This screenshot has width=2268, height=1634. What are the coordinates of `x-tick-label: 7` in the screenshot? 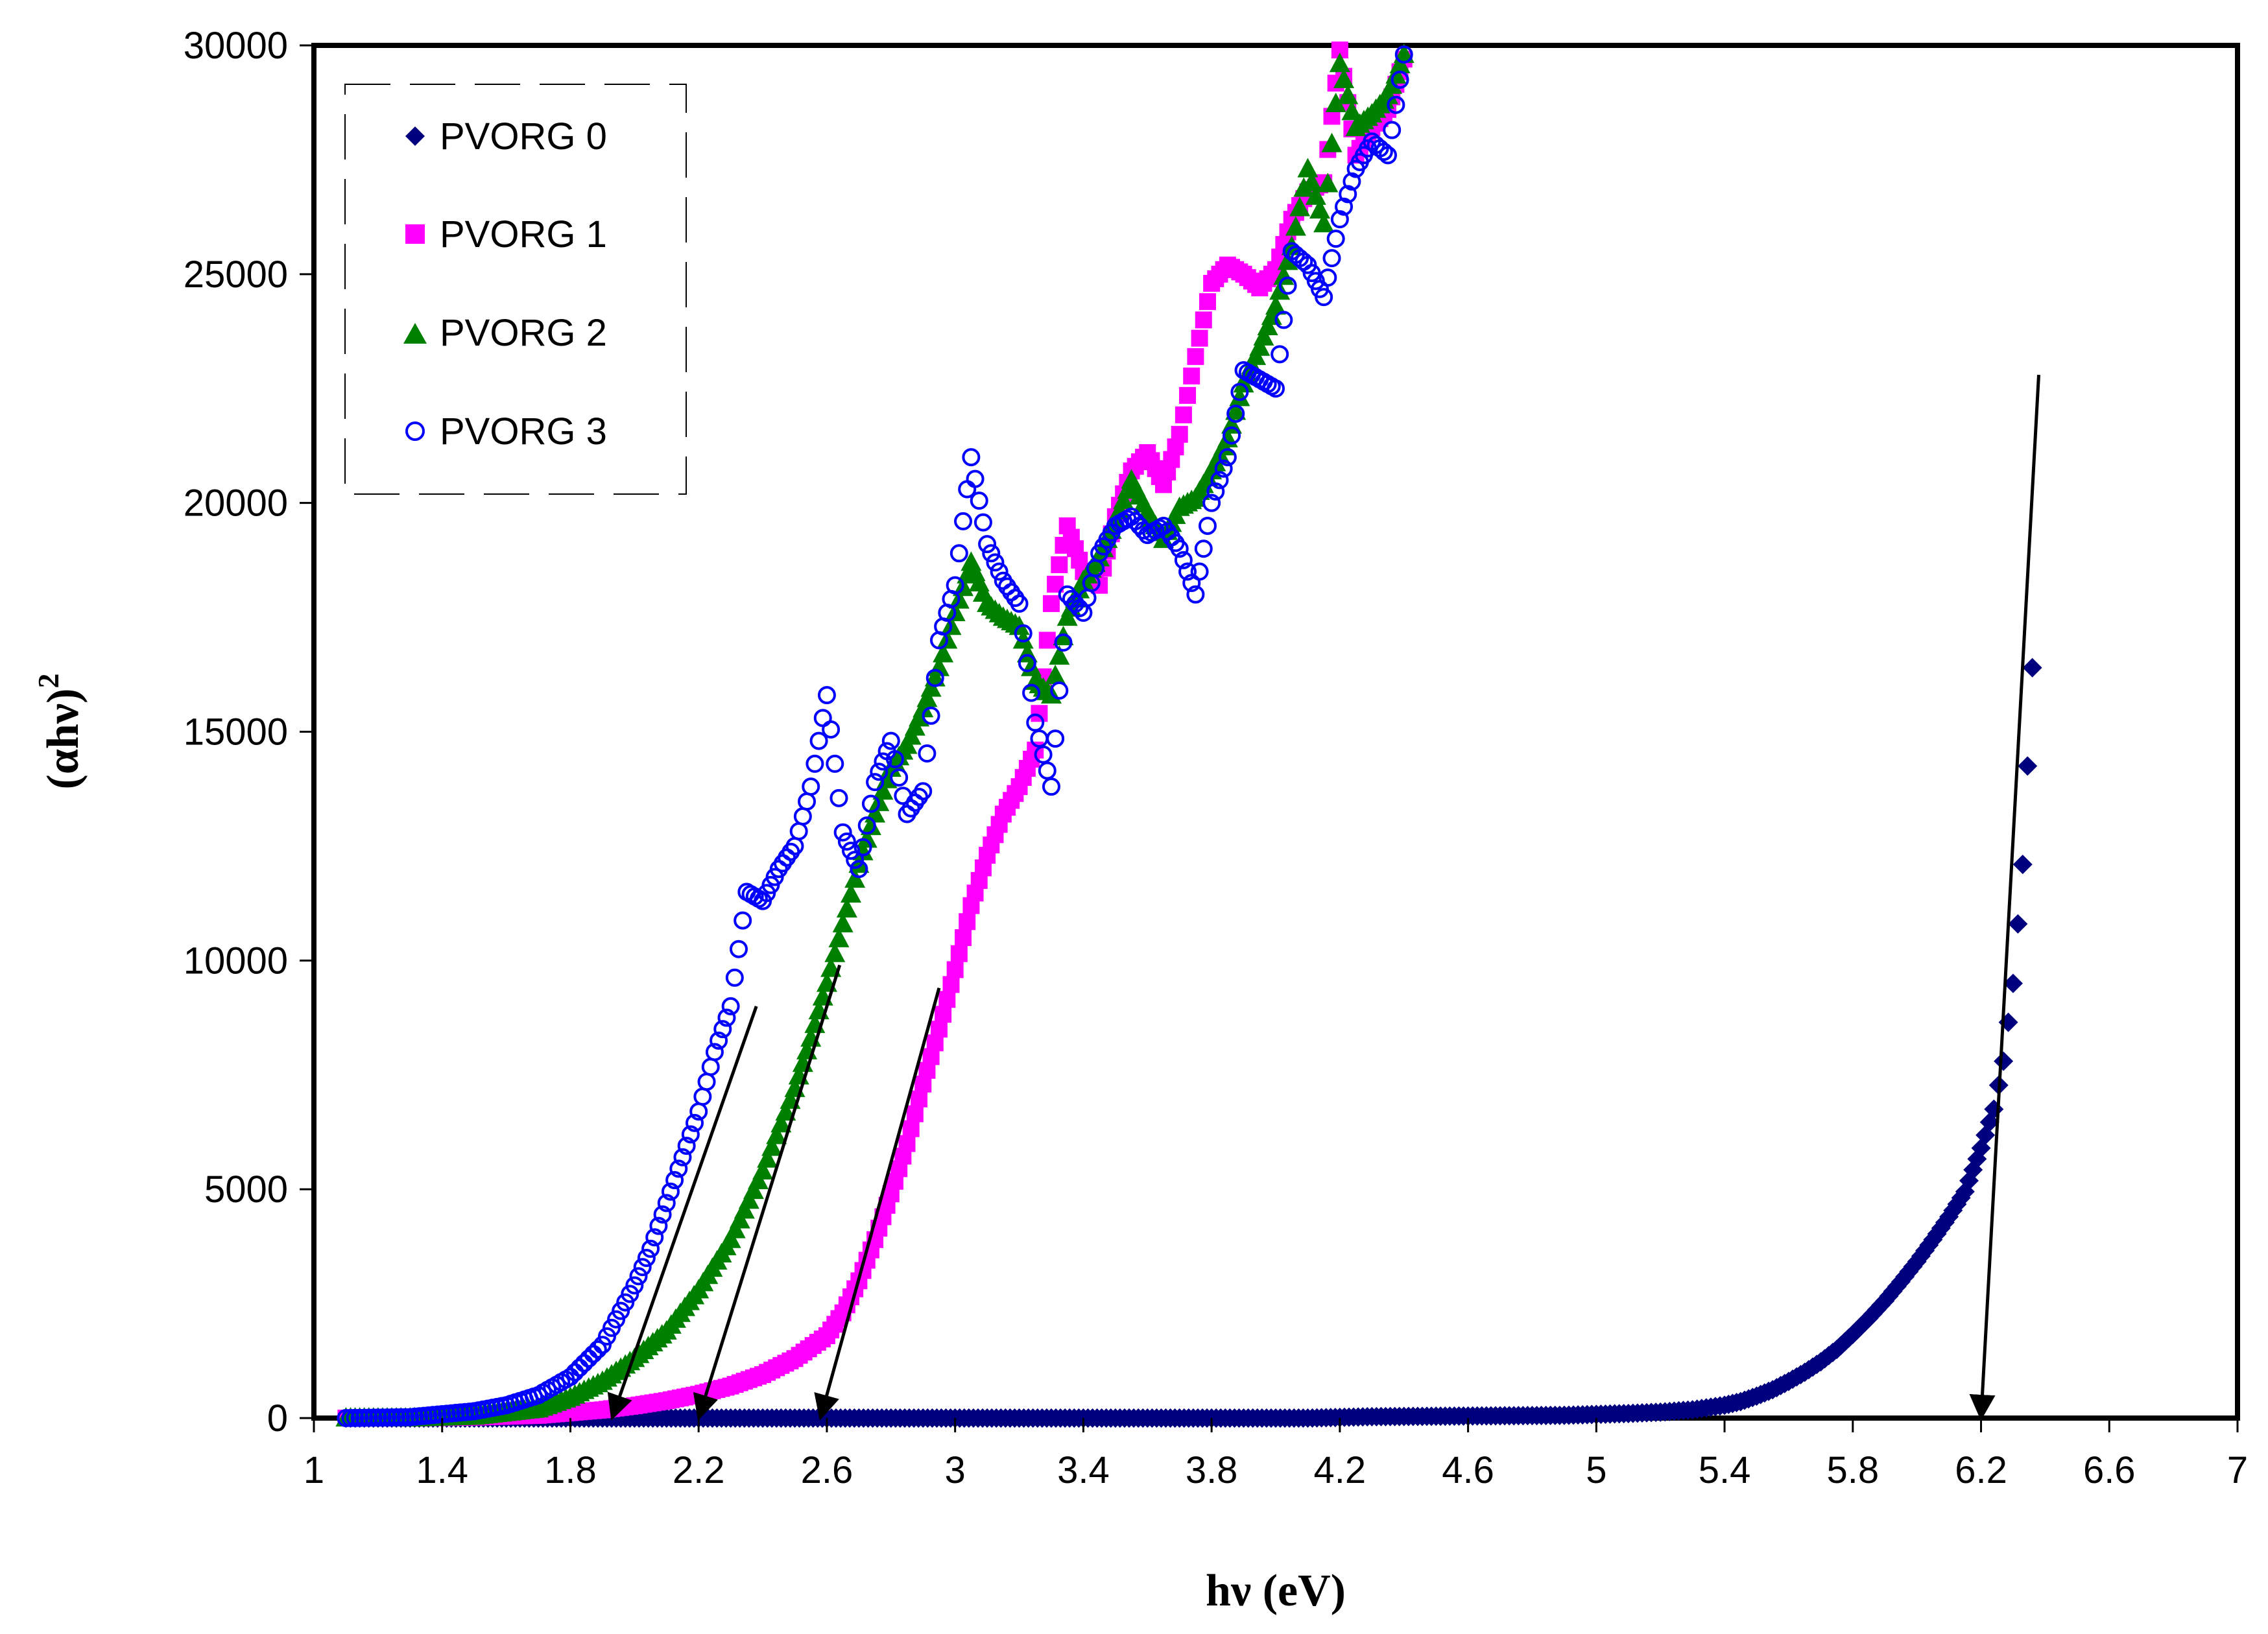 It's located at (2237, 1470).